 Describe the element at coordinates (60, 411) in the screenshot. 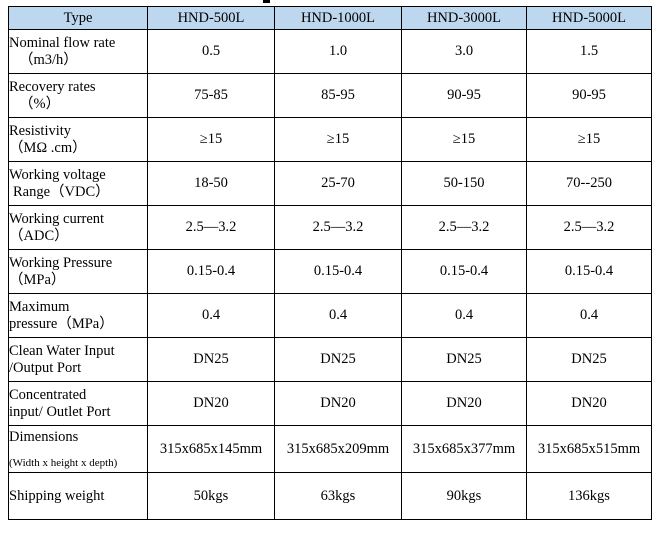

I see `row-label-line: input/ Outlet Port` at that location.